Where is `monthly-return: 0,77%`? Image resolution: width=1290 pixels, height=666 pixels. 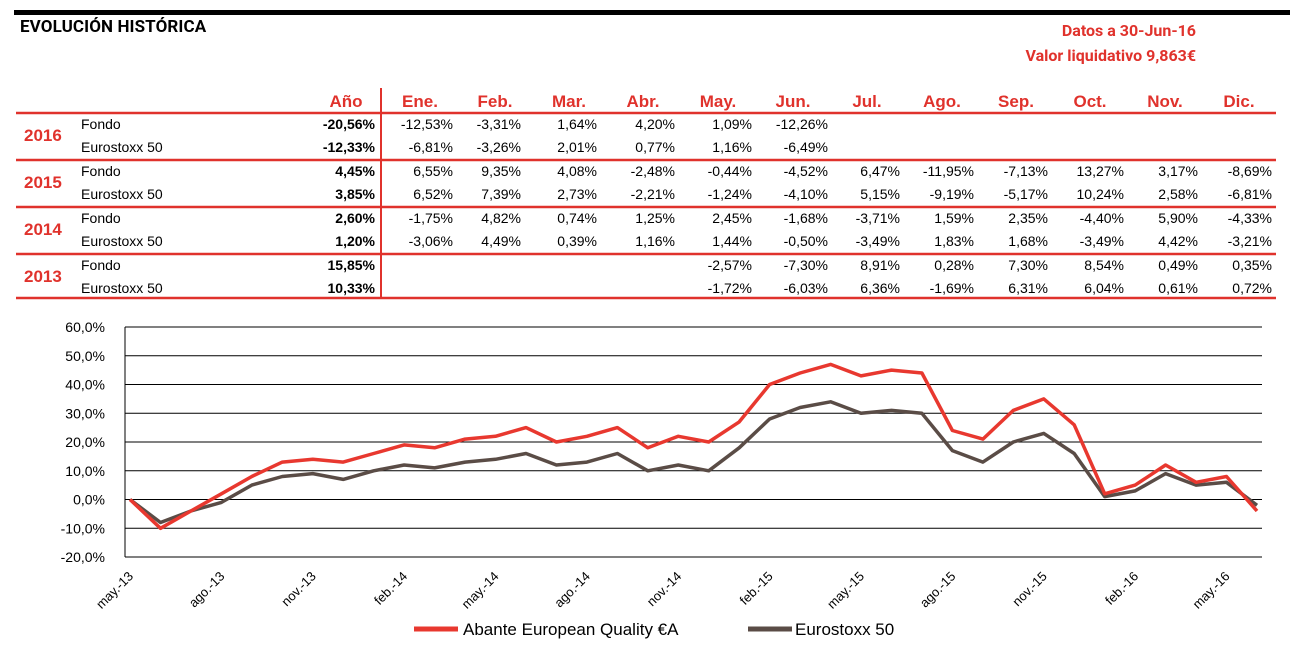
monthly-return: 0,77% is located at coordinates (655, 147).